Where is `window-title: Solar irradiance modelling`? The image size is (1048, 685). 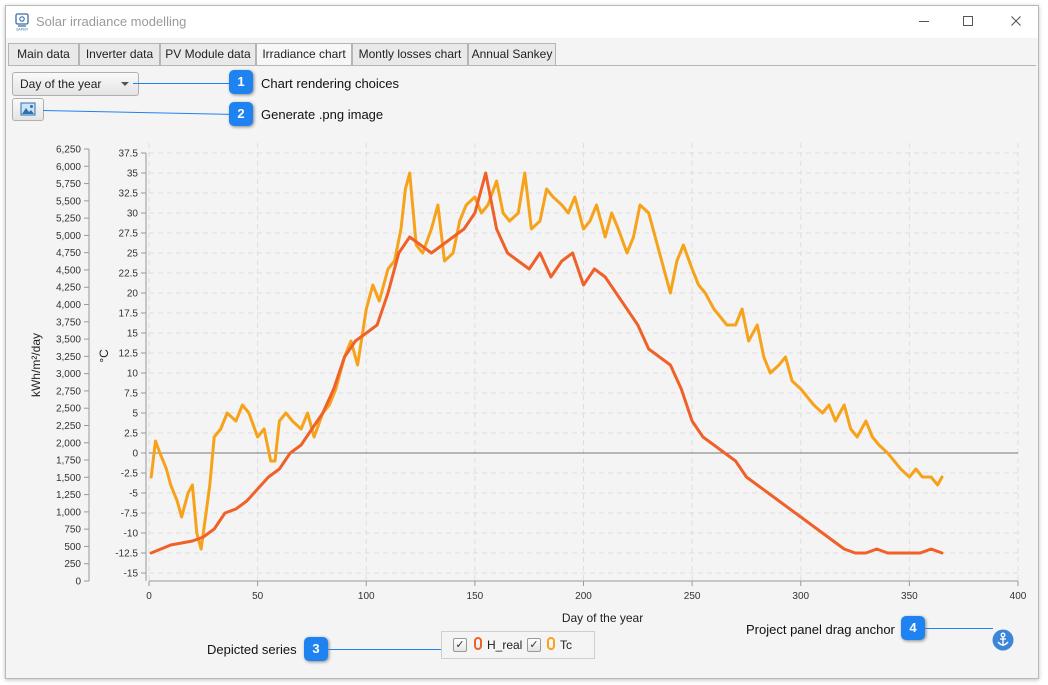 window-title: Solar irradiance modelling is located at coordinates (111, 21).